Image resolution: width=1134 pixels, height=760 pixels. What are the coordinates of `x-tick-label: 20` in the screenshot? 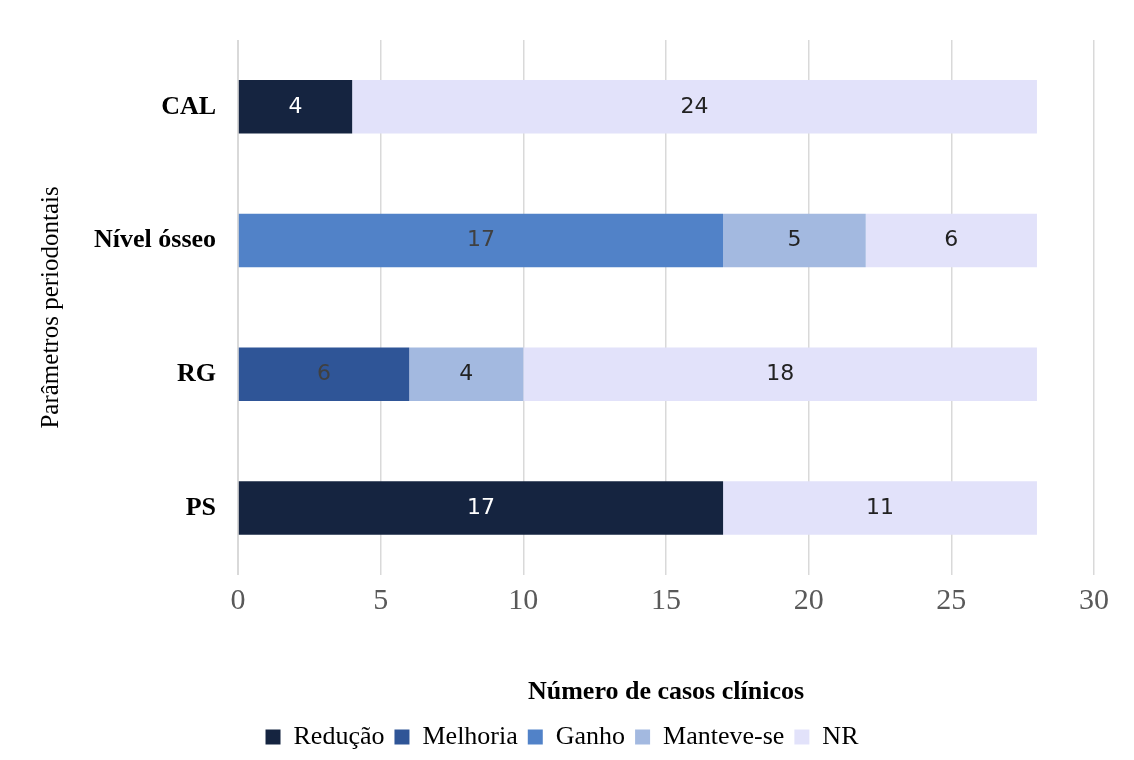 It's located at (808, 598).